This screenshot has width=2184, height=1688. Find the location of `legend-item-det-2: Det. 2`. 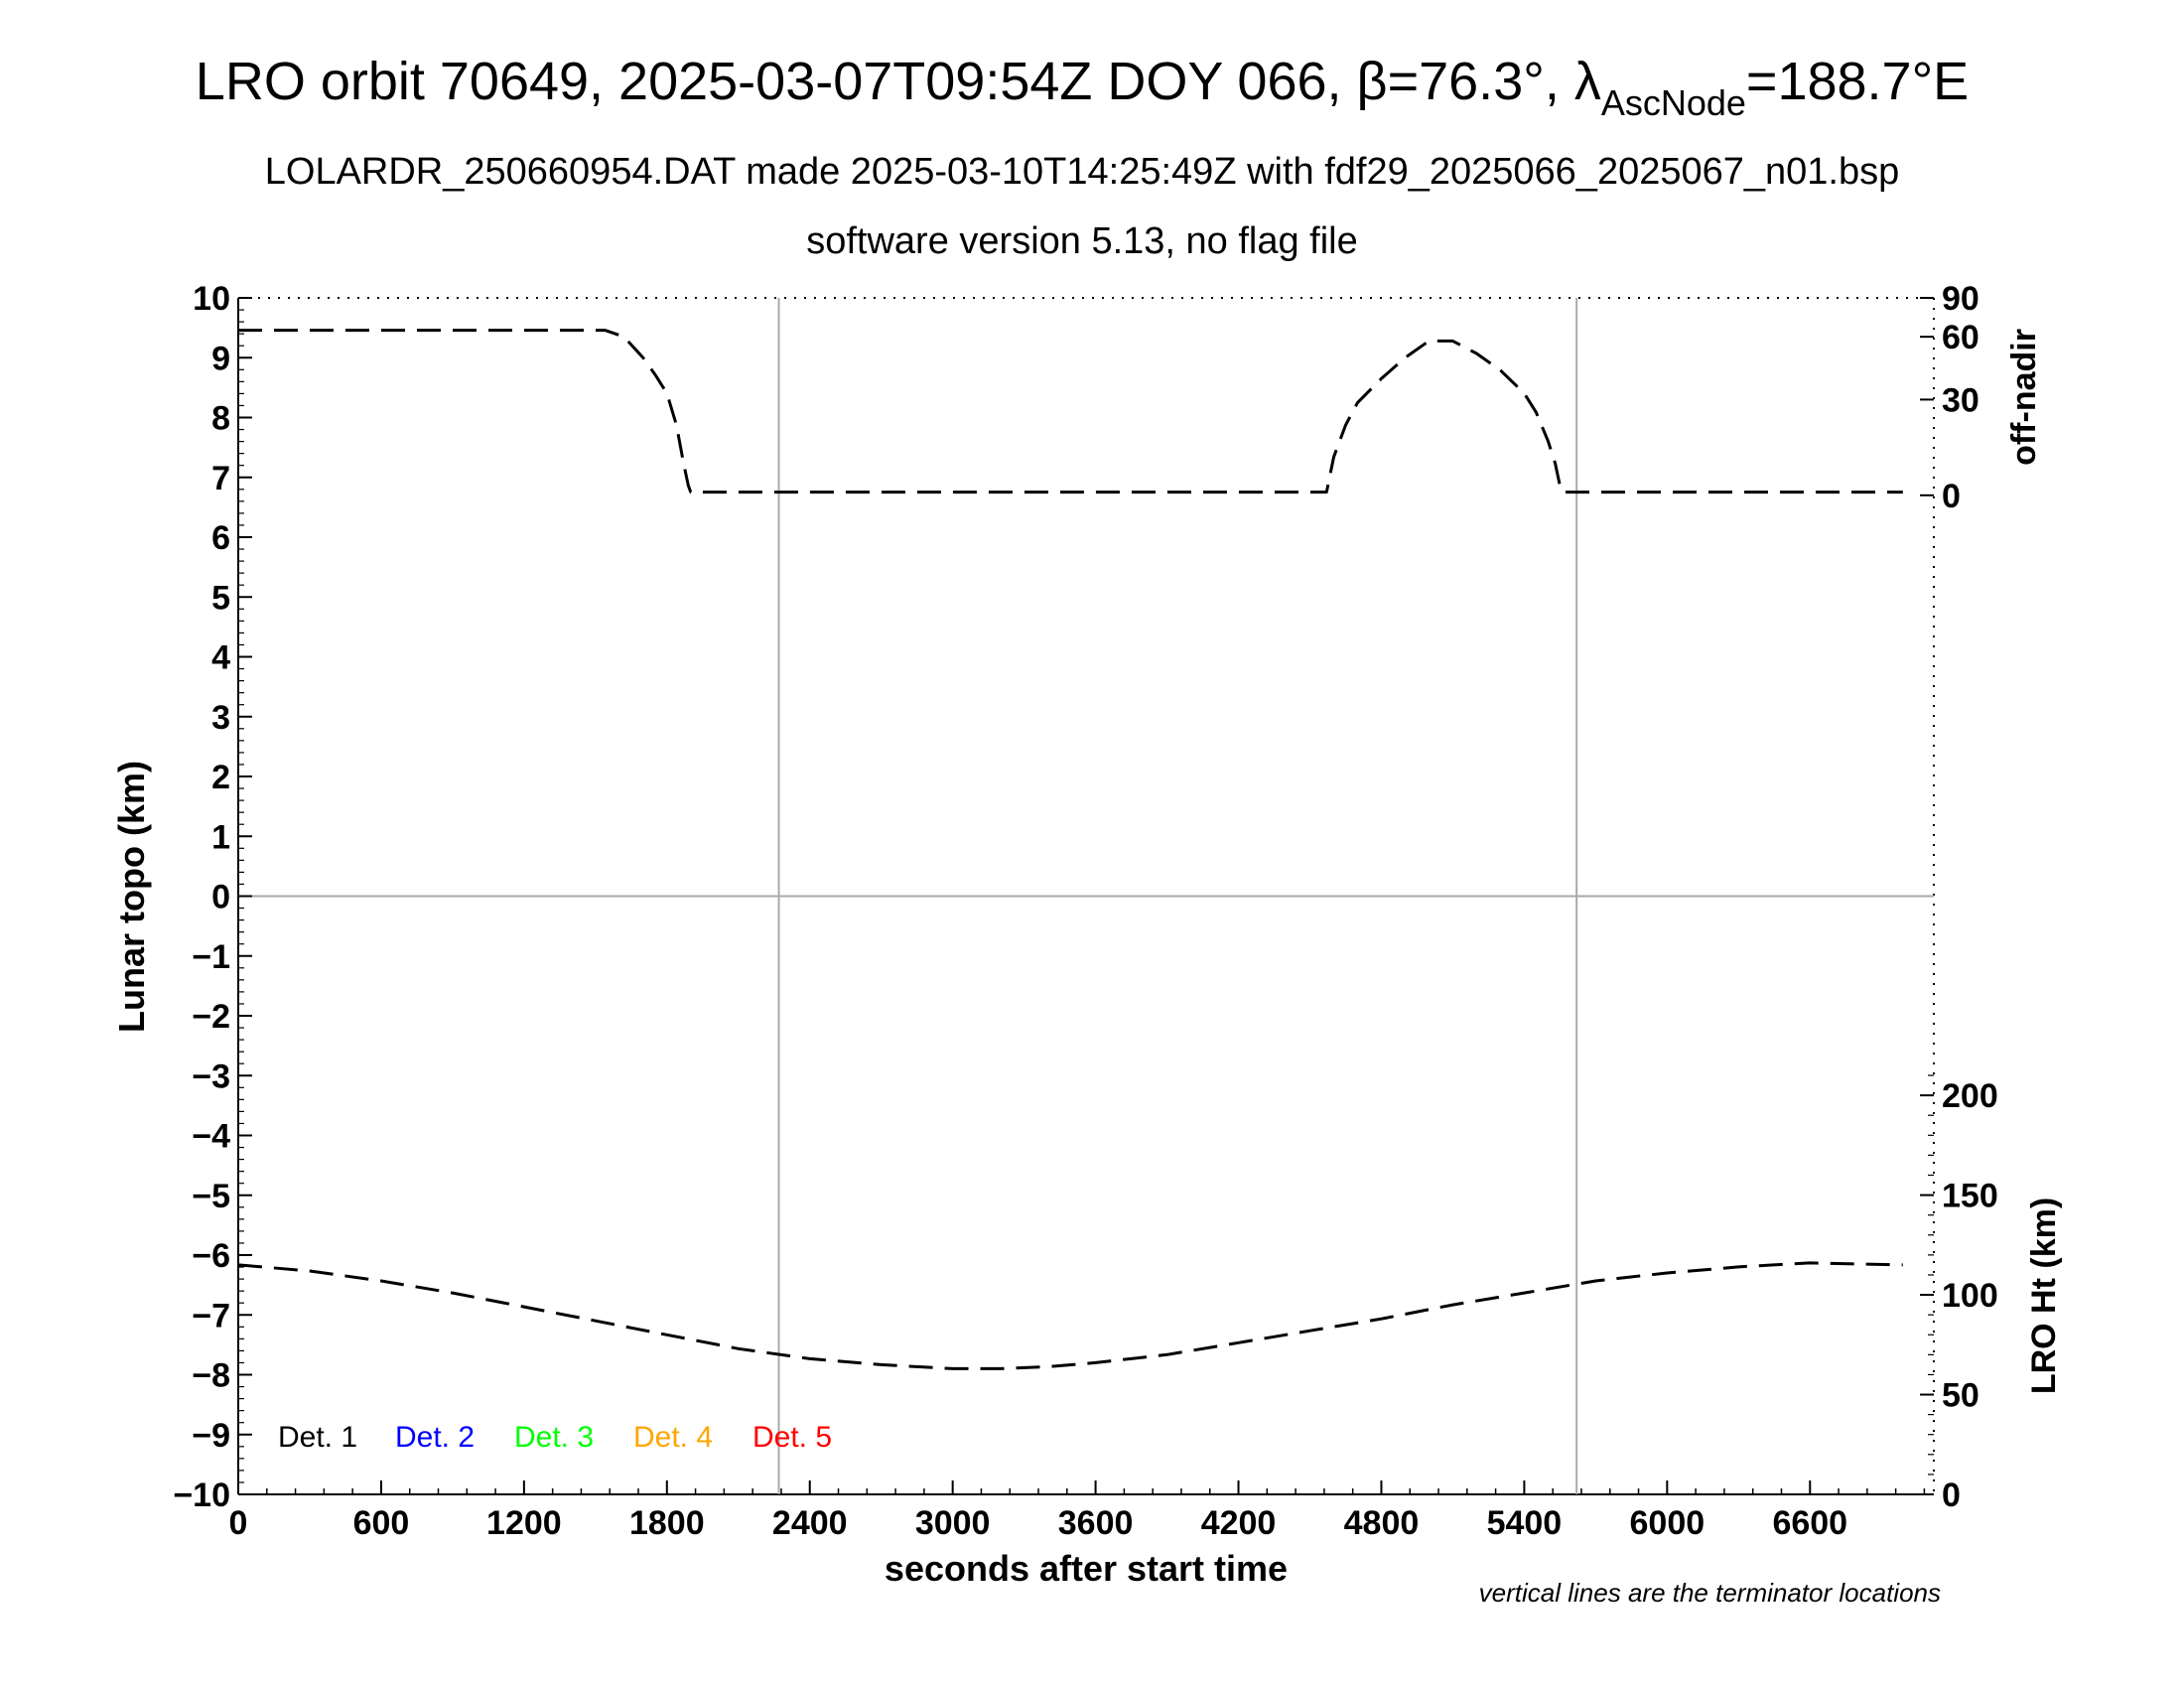

legend-item-det-2: Det. 2 is located at coordinates (435, 1437).